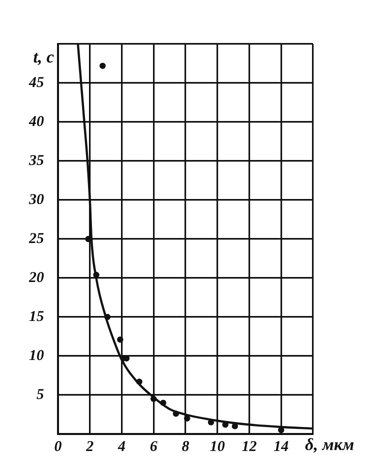  I want to click on x-tick-label: 12, so click(250, 446).